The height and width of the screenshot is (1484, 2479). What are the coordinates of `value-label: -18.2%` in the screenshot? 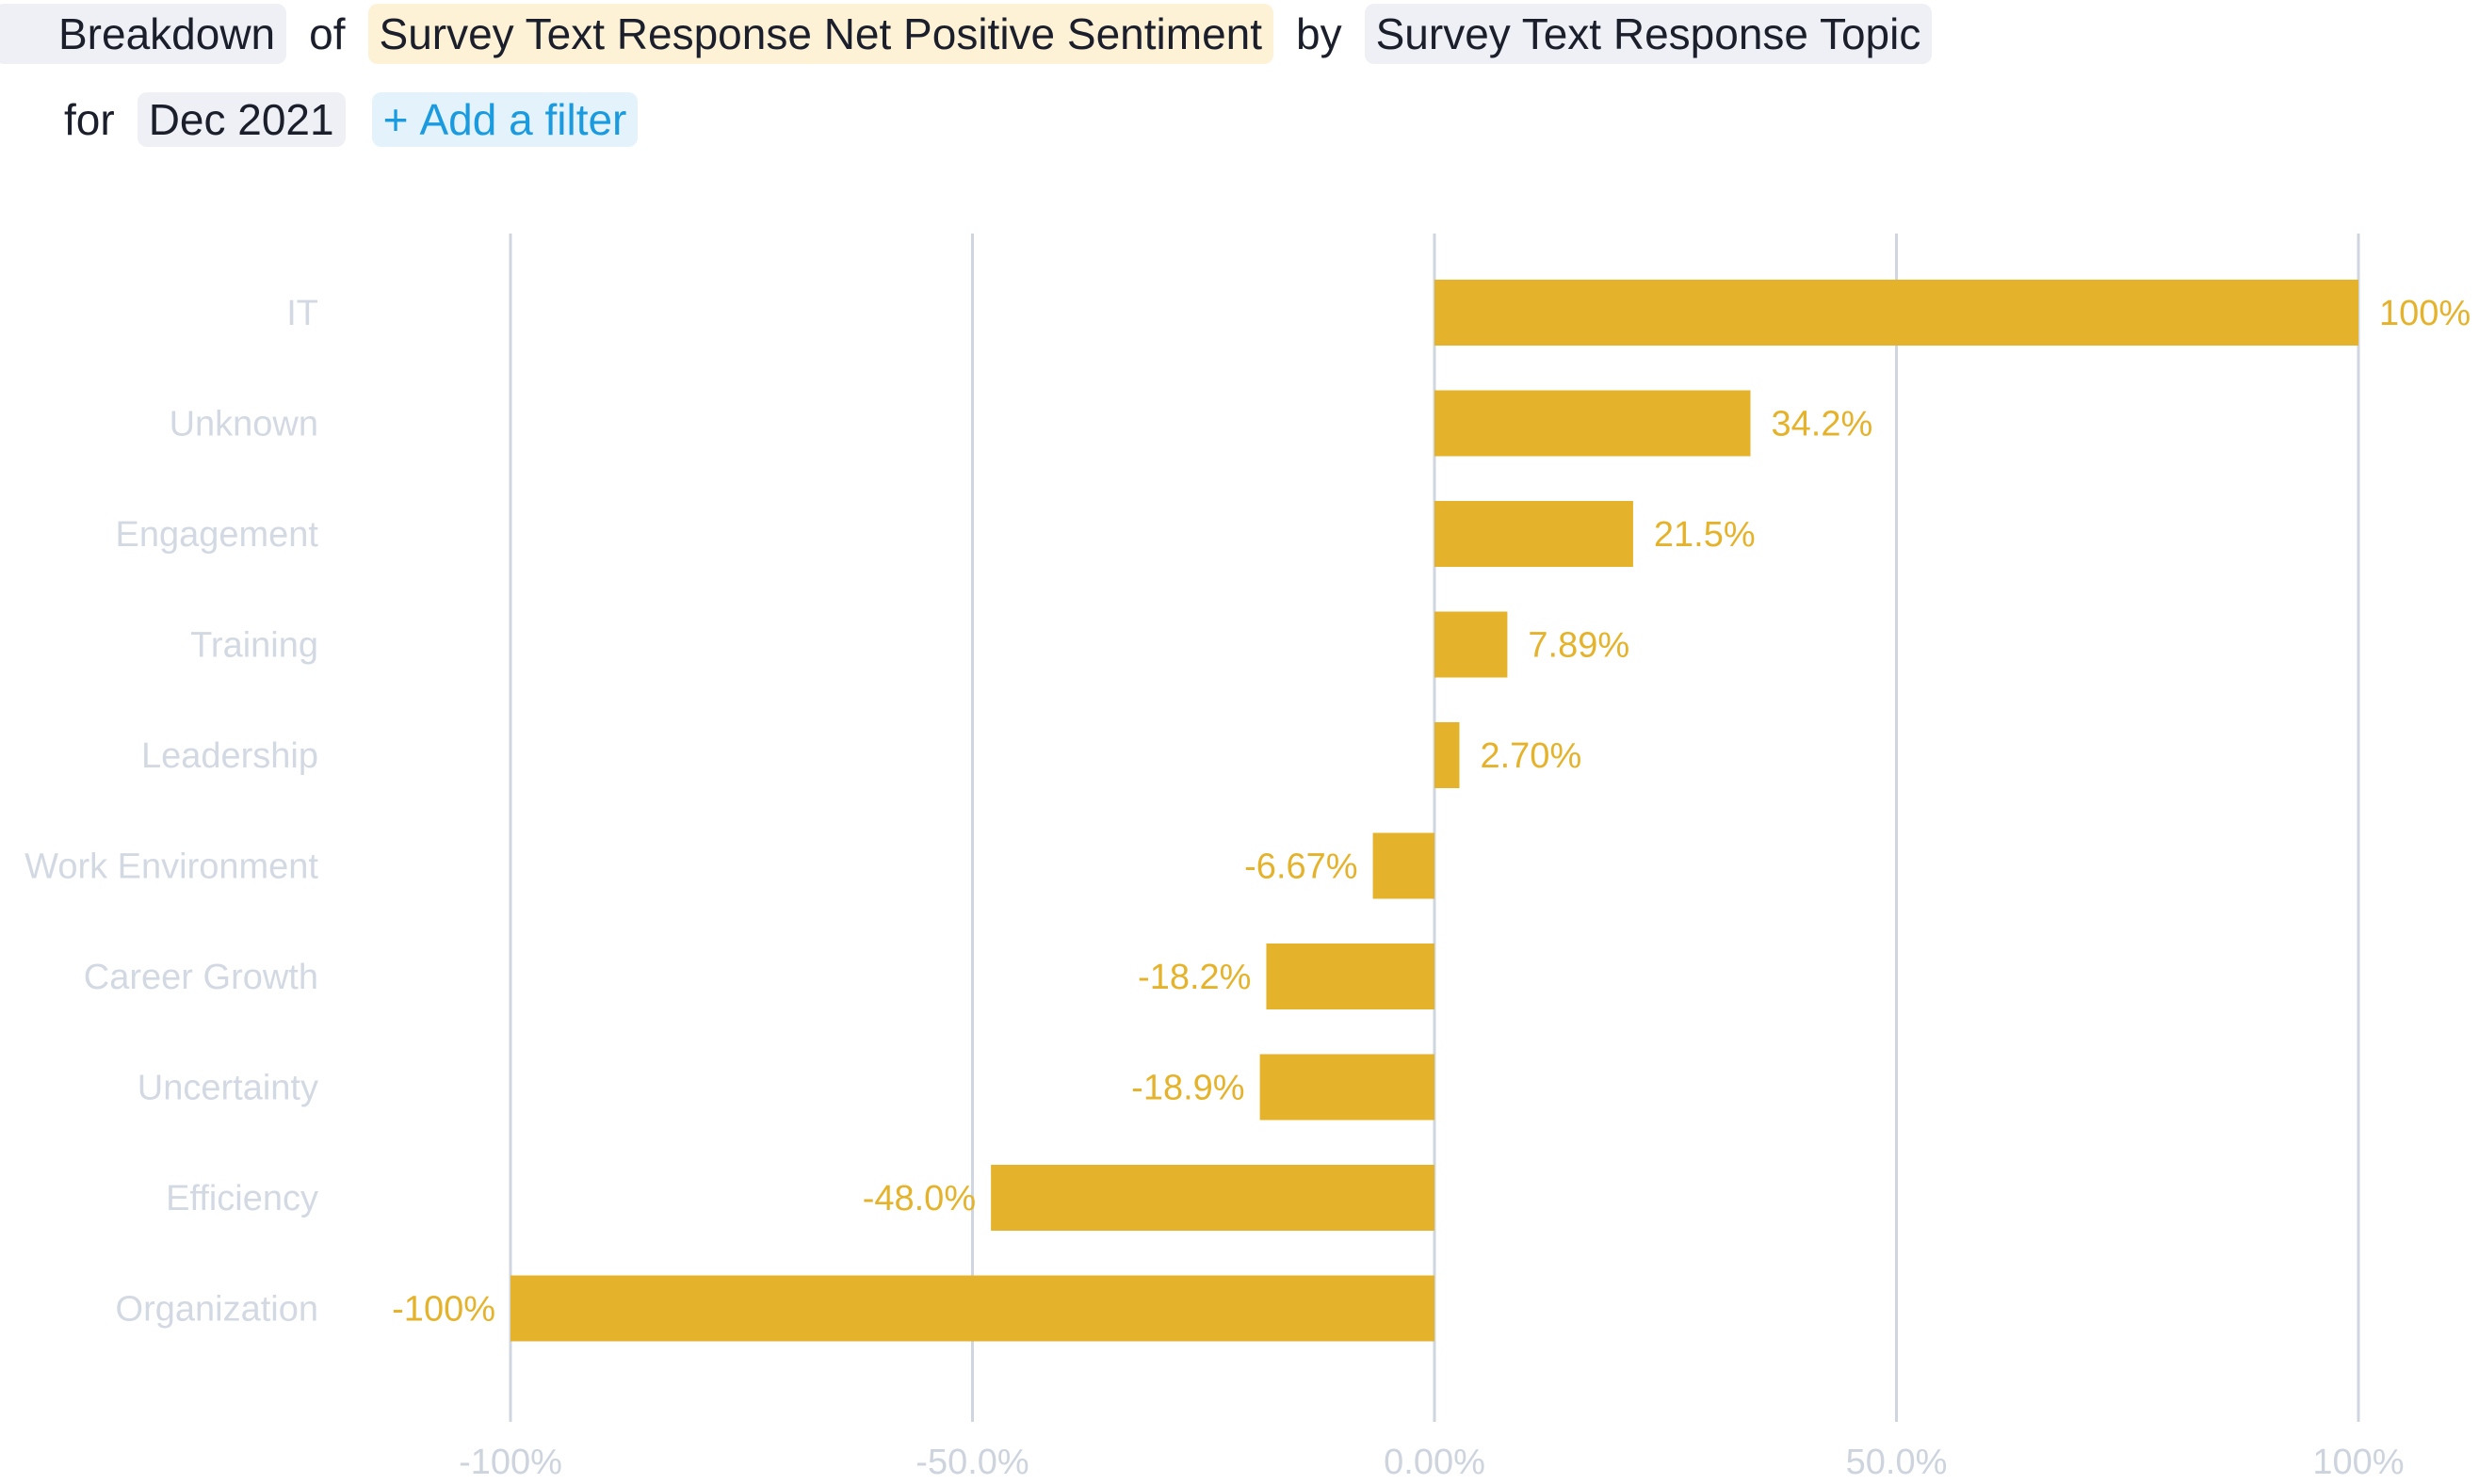 It's located at (1194, 977).